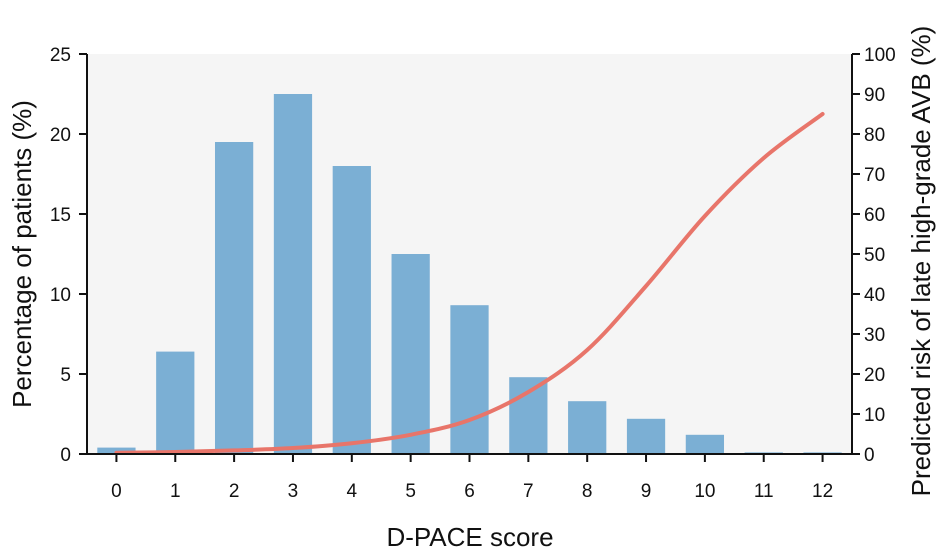  I want to click on right-y-tick-label: 80, so click(874, 135).